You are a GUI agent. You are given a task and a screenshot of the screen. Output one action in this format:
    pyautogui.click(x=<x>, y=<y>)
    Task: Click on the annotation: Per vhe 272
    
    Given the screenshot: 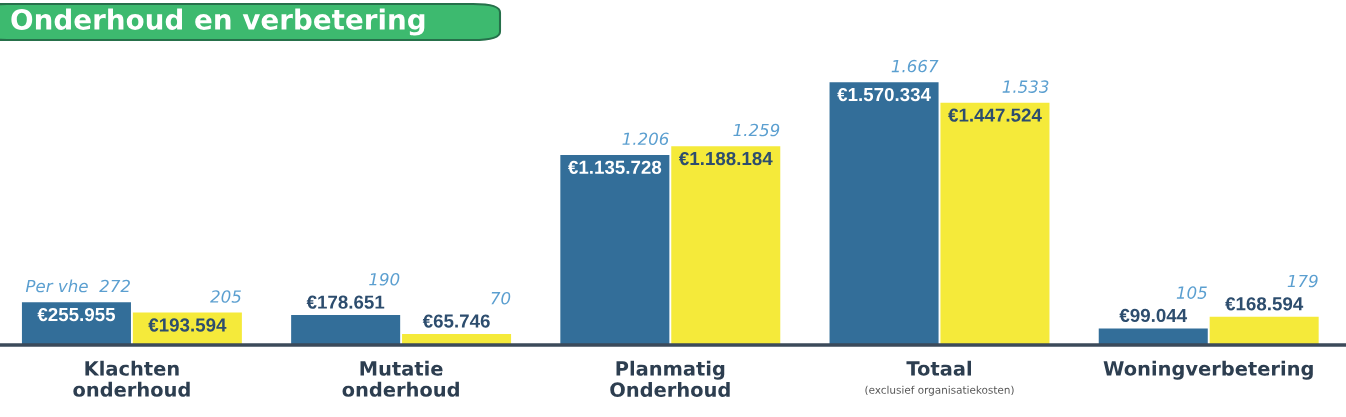 What is the action you would take?
    pyautogui.click(x=77, y=286)
    